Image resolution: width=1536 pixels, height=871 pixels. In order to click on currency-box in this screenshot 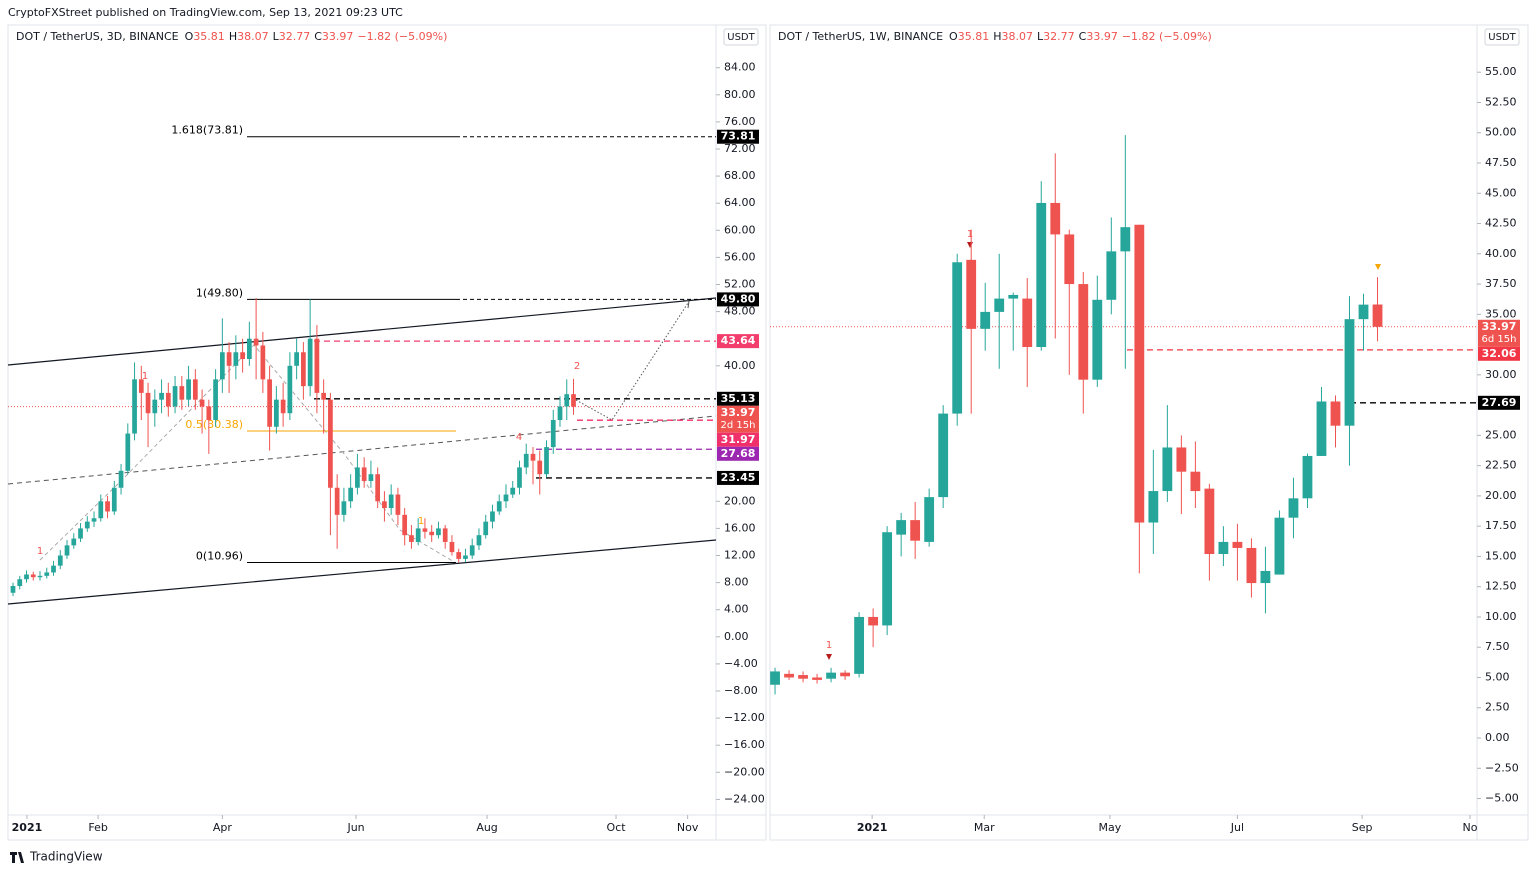, I will do `click(741, 37)`.